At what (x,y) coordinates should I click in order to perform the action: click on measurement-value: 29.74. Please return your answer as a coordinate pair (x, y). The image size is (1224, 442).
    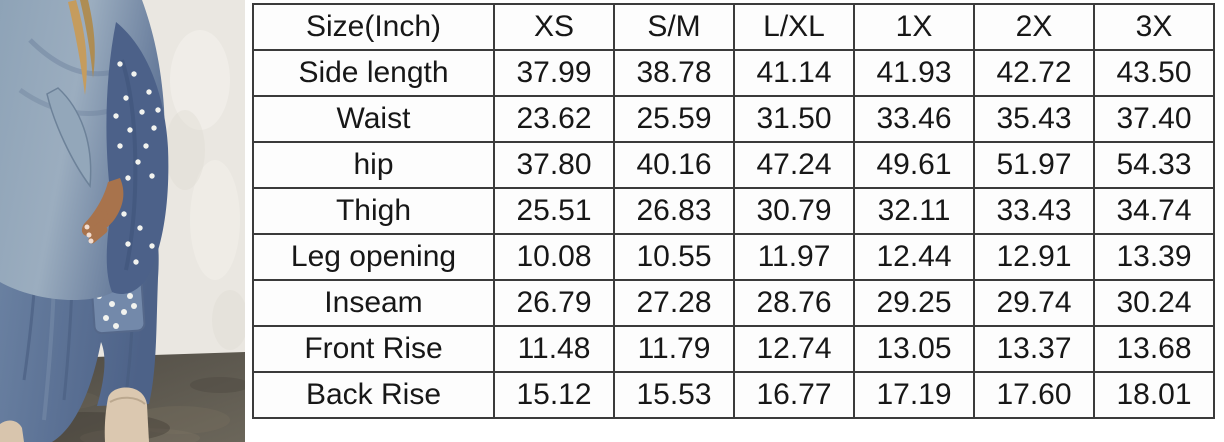
    Looking at the image, I should click on (1034, 303).